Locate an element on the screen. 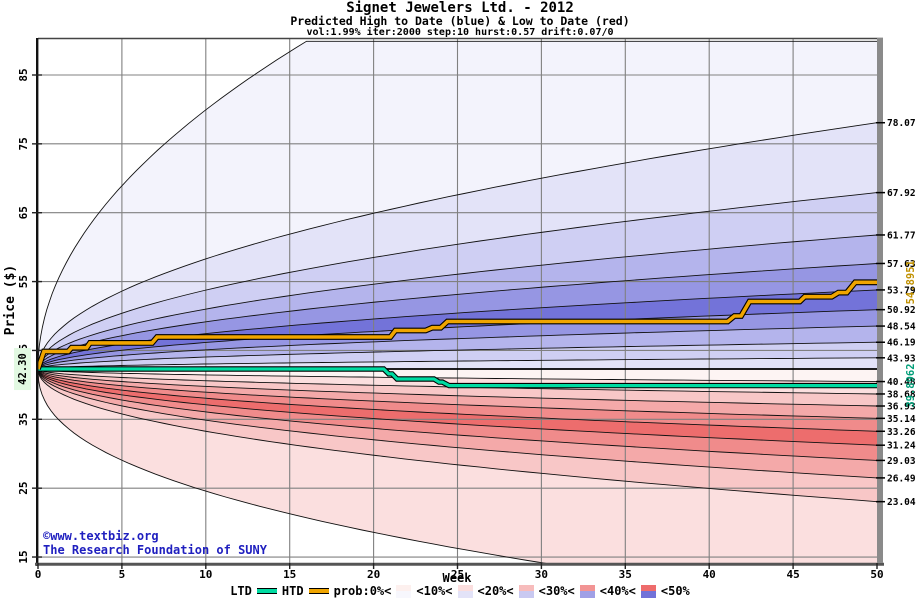 This screenshot has width=920, height=600. y-tick-label: 15 is located at coordinates (23, 556).